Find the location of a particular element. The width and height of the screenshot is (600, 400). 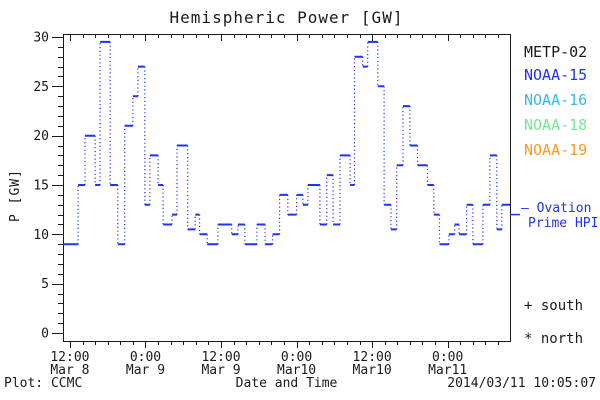

svg-text: 10 is located at coordinates (41, 235).